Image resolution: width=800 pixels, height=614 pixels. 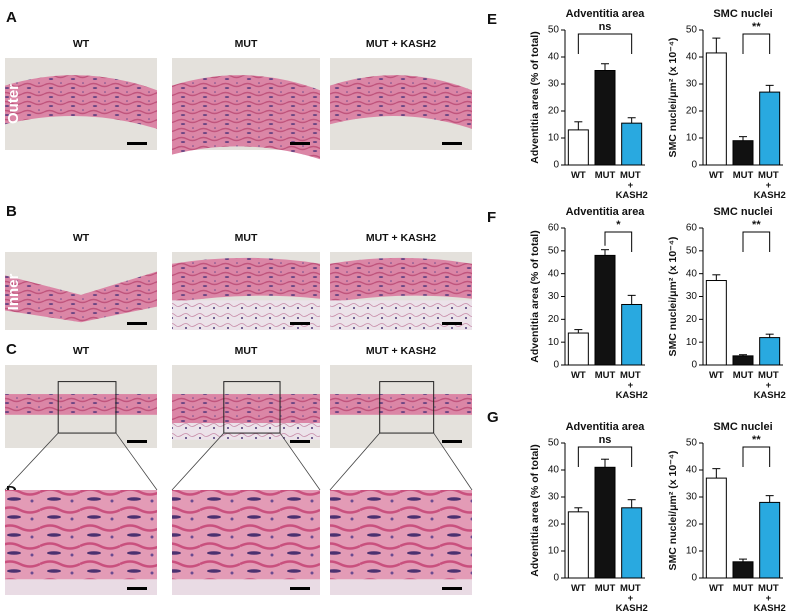 I want to click on significance-label: ns, so click(x=605, y=440).